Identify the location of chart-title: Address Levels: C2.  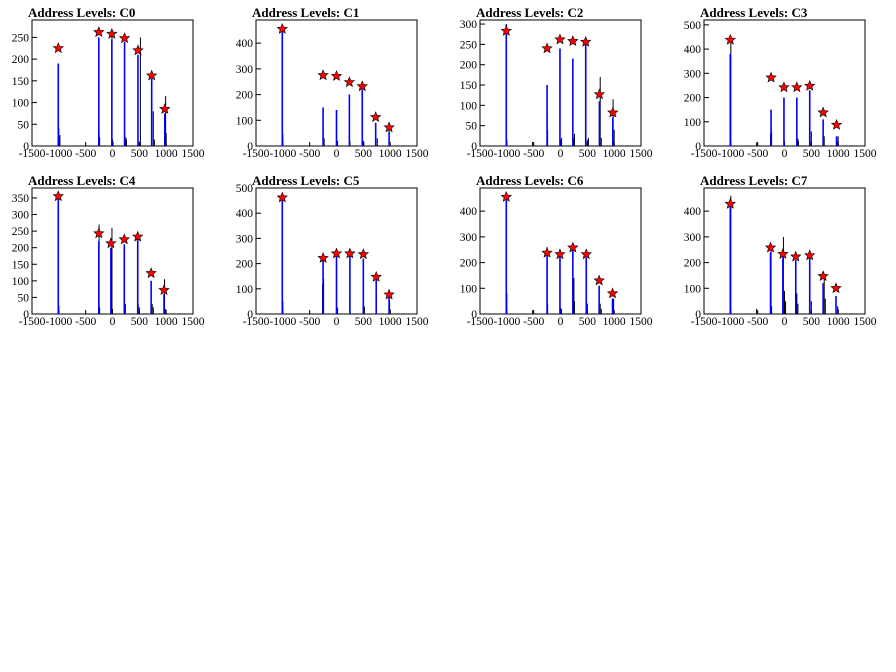
(529, 12).